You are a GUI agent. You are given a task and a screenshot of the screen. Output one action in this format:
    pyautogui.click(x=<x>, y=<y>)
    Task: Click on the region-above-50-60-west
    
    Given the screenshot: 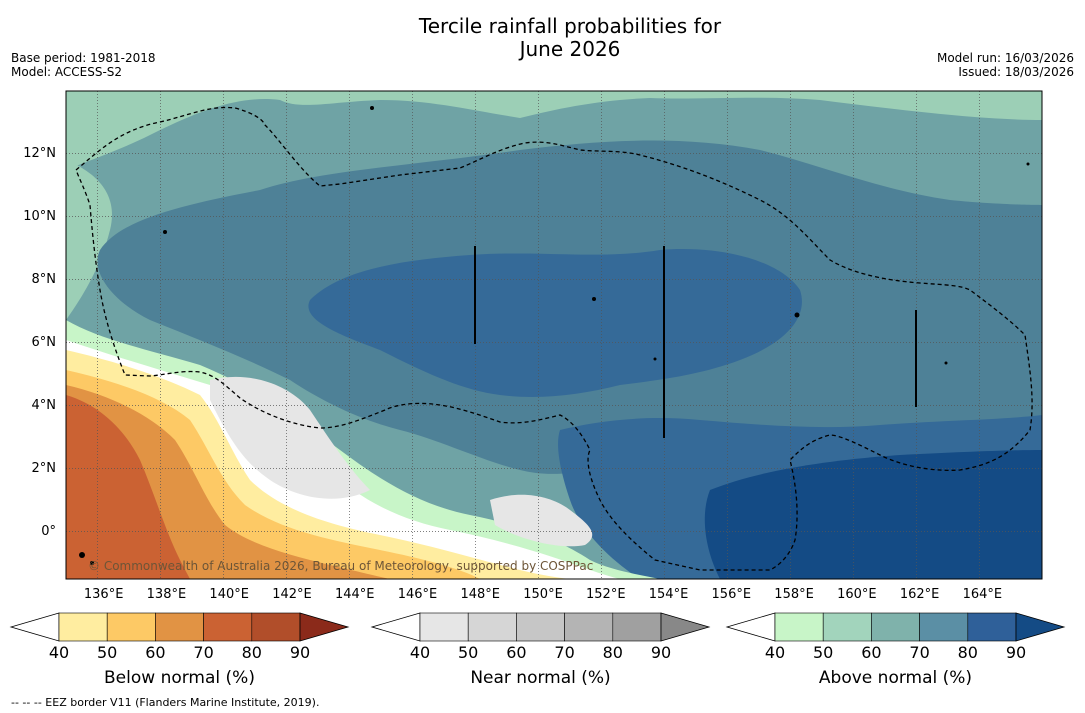 What is the action you would take?
    pyautogui.click(x=89, y=240)
    